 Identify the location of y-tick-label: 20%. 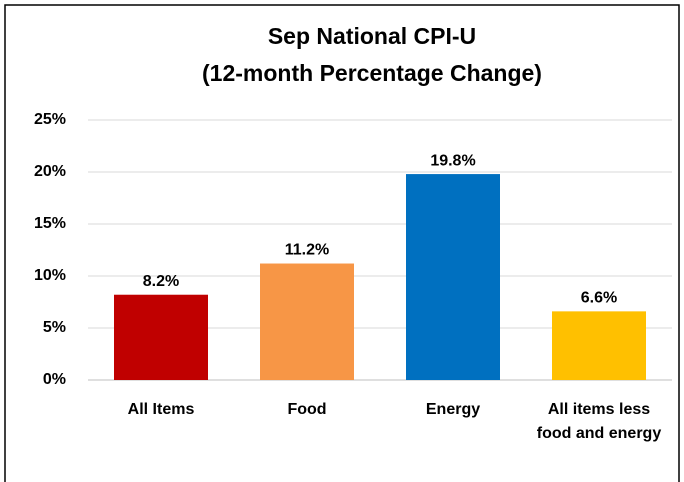
(50, 171).